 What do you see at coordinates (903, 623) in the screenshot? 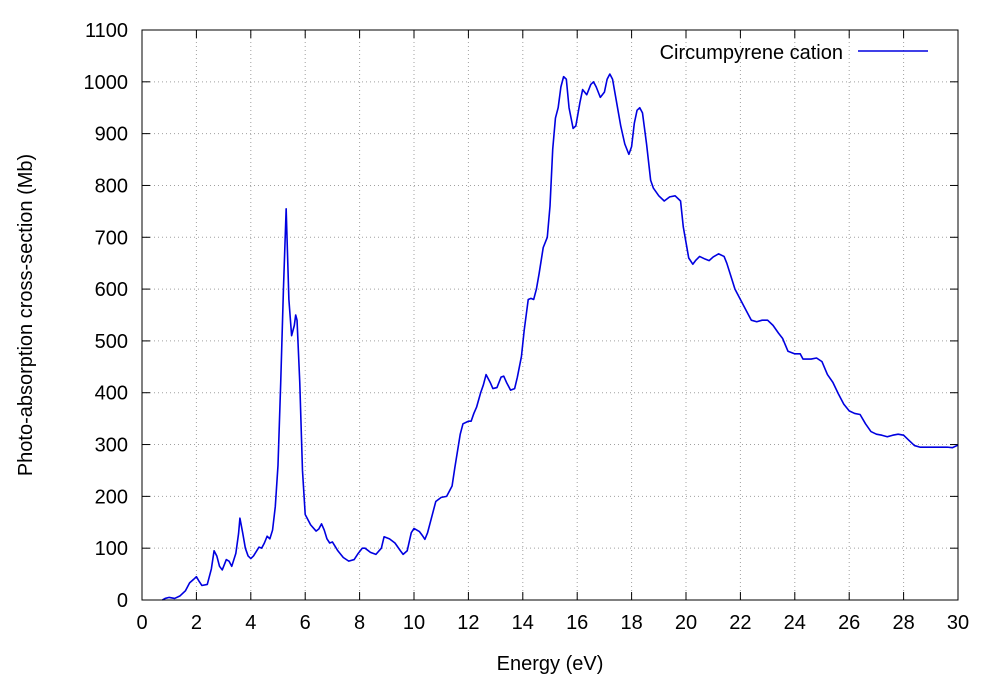
I see `x-tick-label: 28` at bounding box center [903, 623].